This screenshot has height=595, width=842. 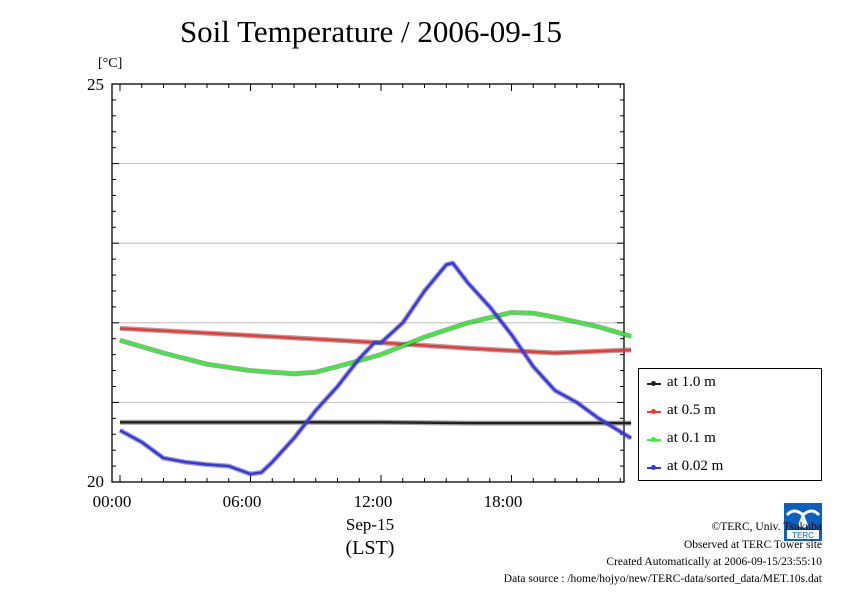 What do you see at coordinates (766, 527) in the screenshot?
I see `credit-copyright: ©TERC, Univ. Tsukuba` at bounding box center [766, 527].